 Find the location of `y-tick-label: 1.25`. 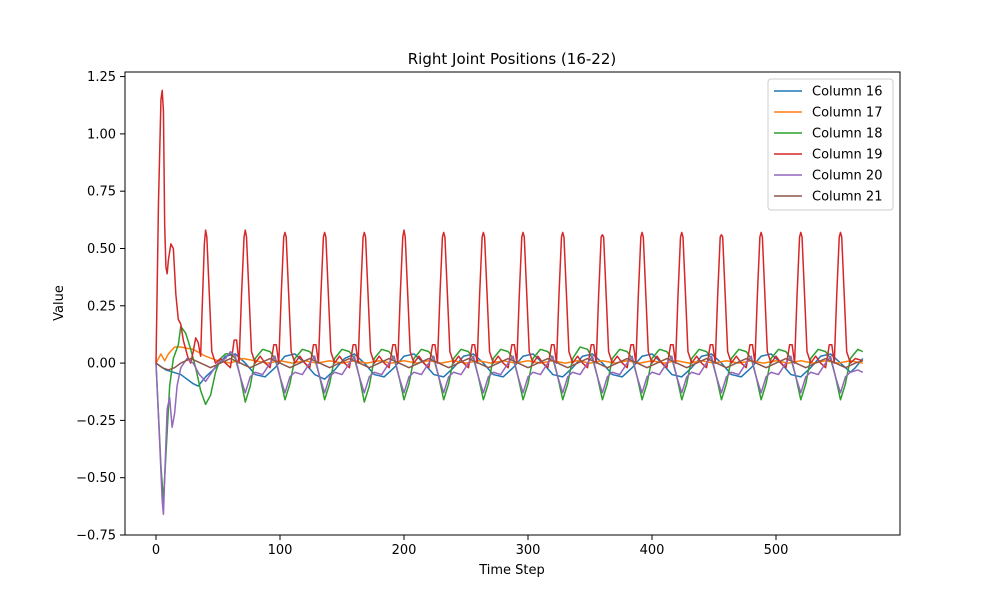

y-tick-label: 1.25 is located at coordinates (101, 77).